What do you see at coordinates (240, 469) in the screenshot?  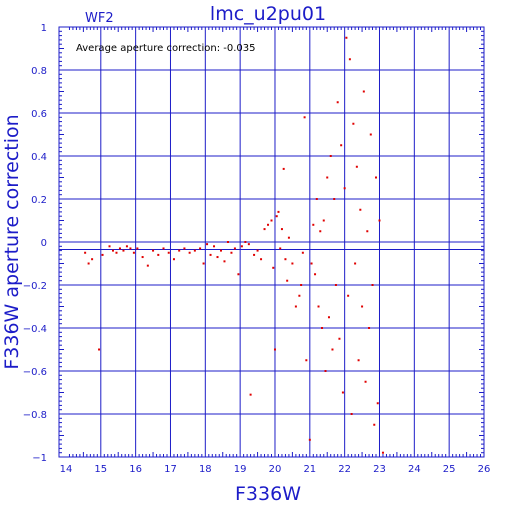 I see `x-tick-label: 19` at bounding box center [240, 469].